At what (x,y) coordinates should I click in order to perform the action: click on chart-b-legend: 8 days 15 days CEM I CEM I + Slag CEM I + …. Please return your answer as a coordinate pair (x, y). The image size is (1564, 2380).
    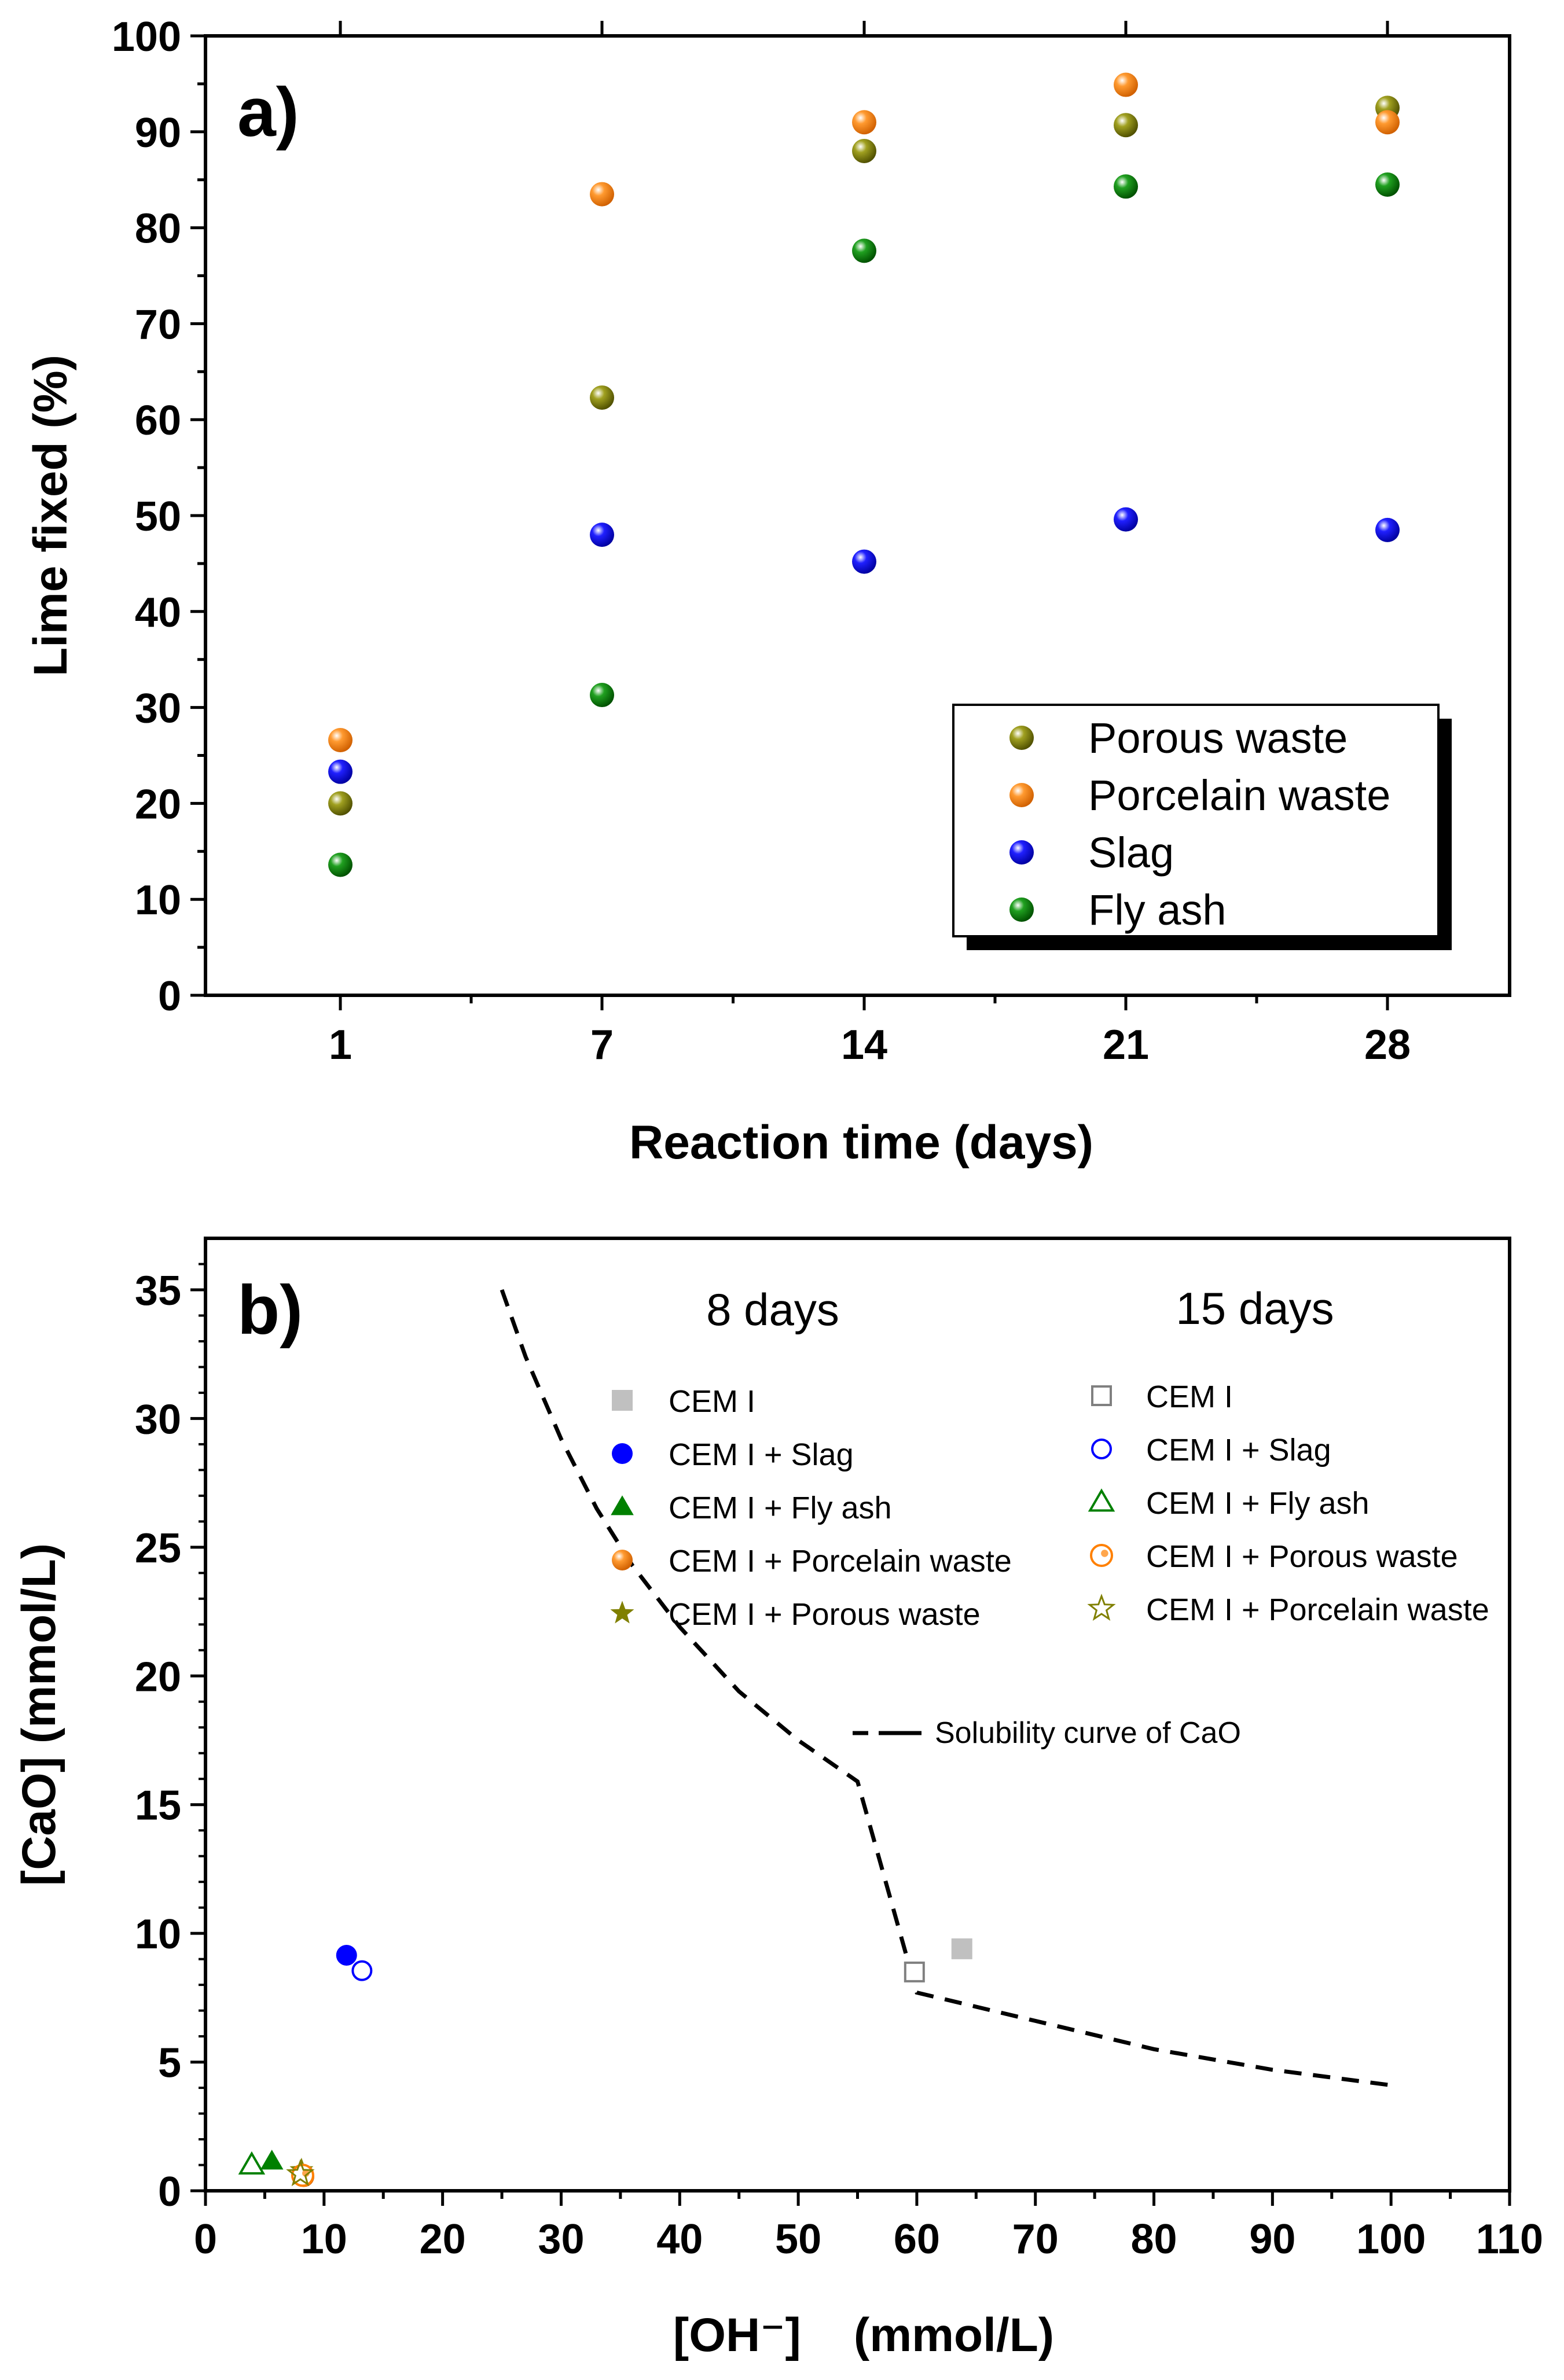
    Looking at the image, I should click on (1049, 1516).